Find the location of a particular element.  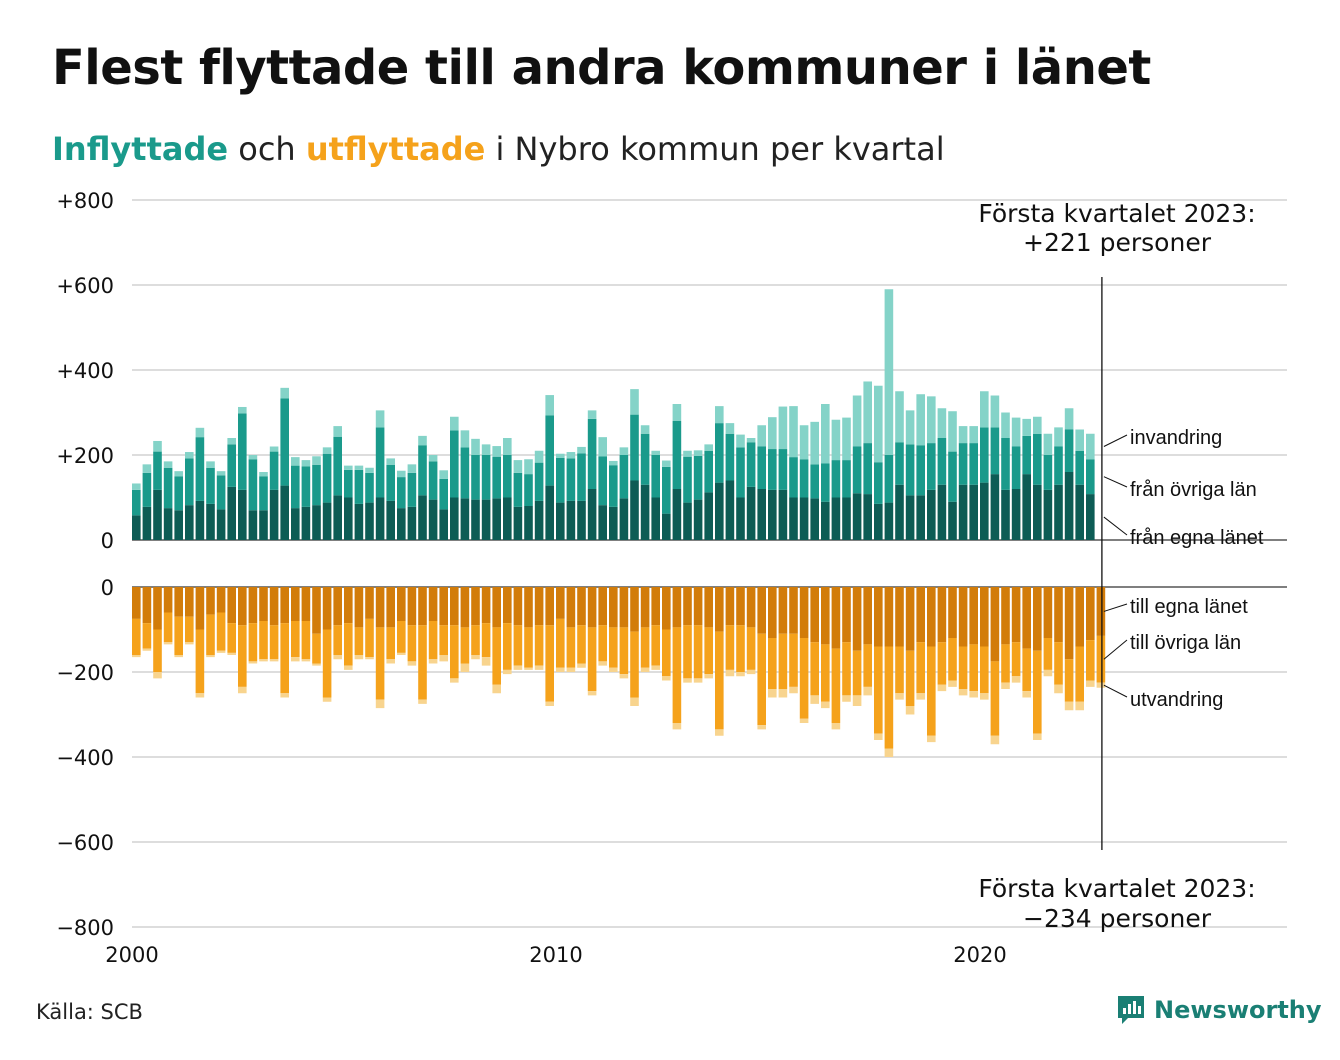

bottom-annotation-line1: Första kvartalet 2023: is located at coordinates (1116, 888).